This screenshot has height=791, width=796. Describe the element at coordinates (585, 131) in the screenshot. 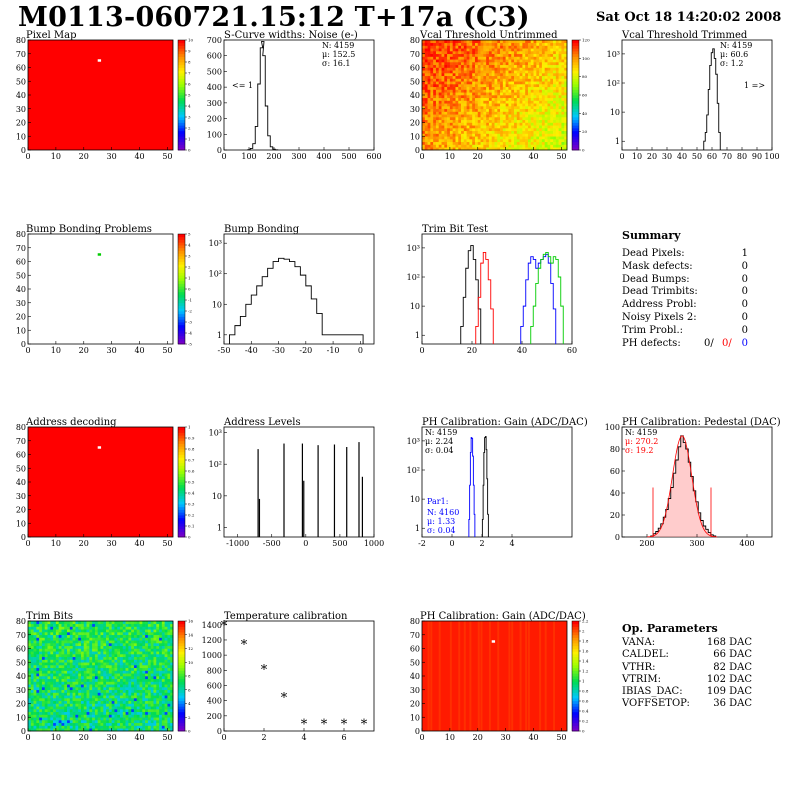

I see `palette-tick-label: 20` at that location.